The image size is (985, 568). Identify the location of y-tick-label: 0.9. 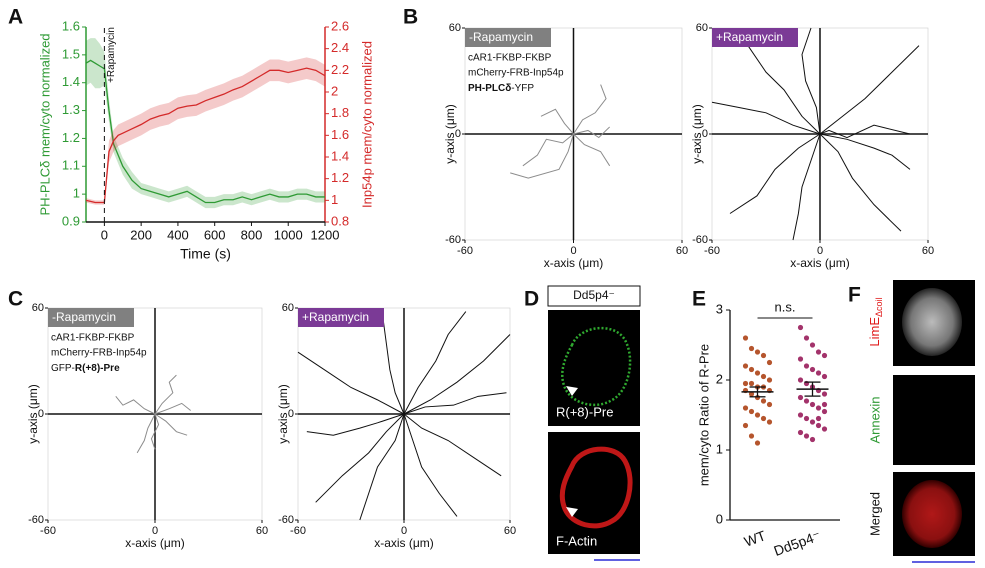
(71, 220).